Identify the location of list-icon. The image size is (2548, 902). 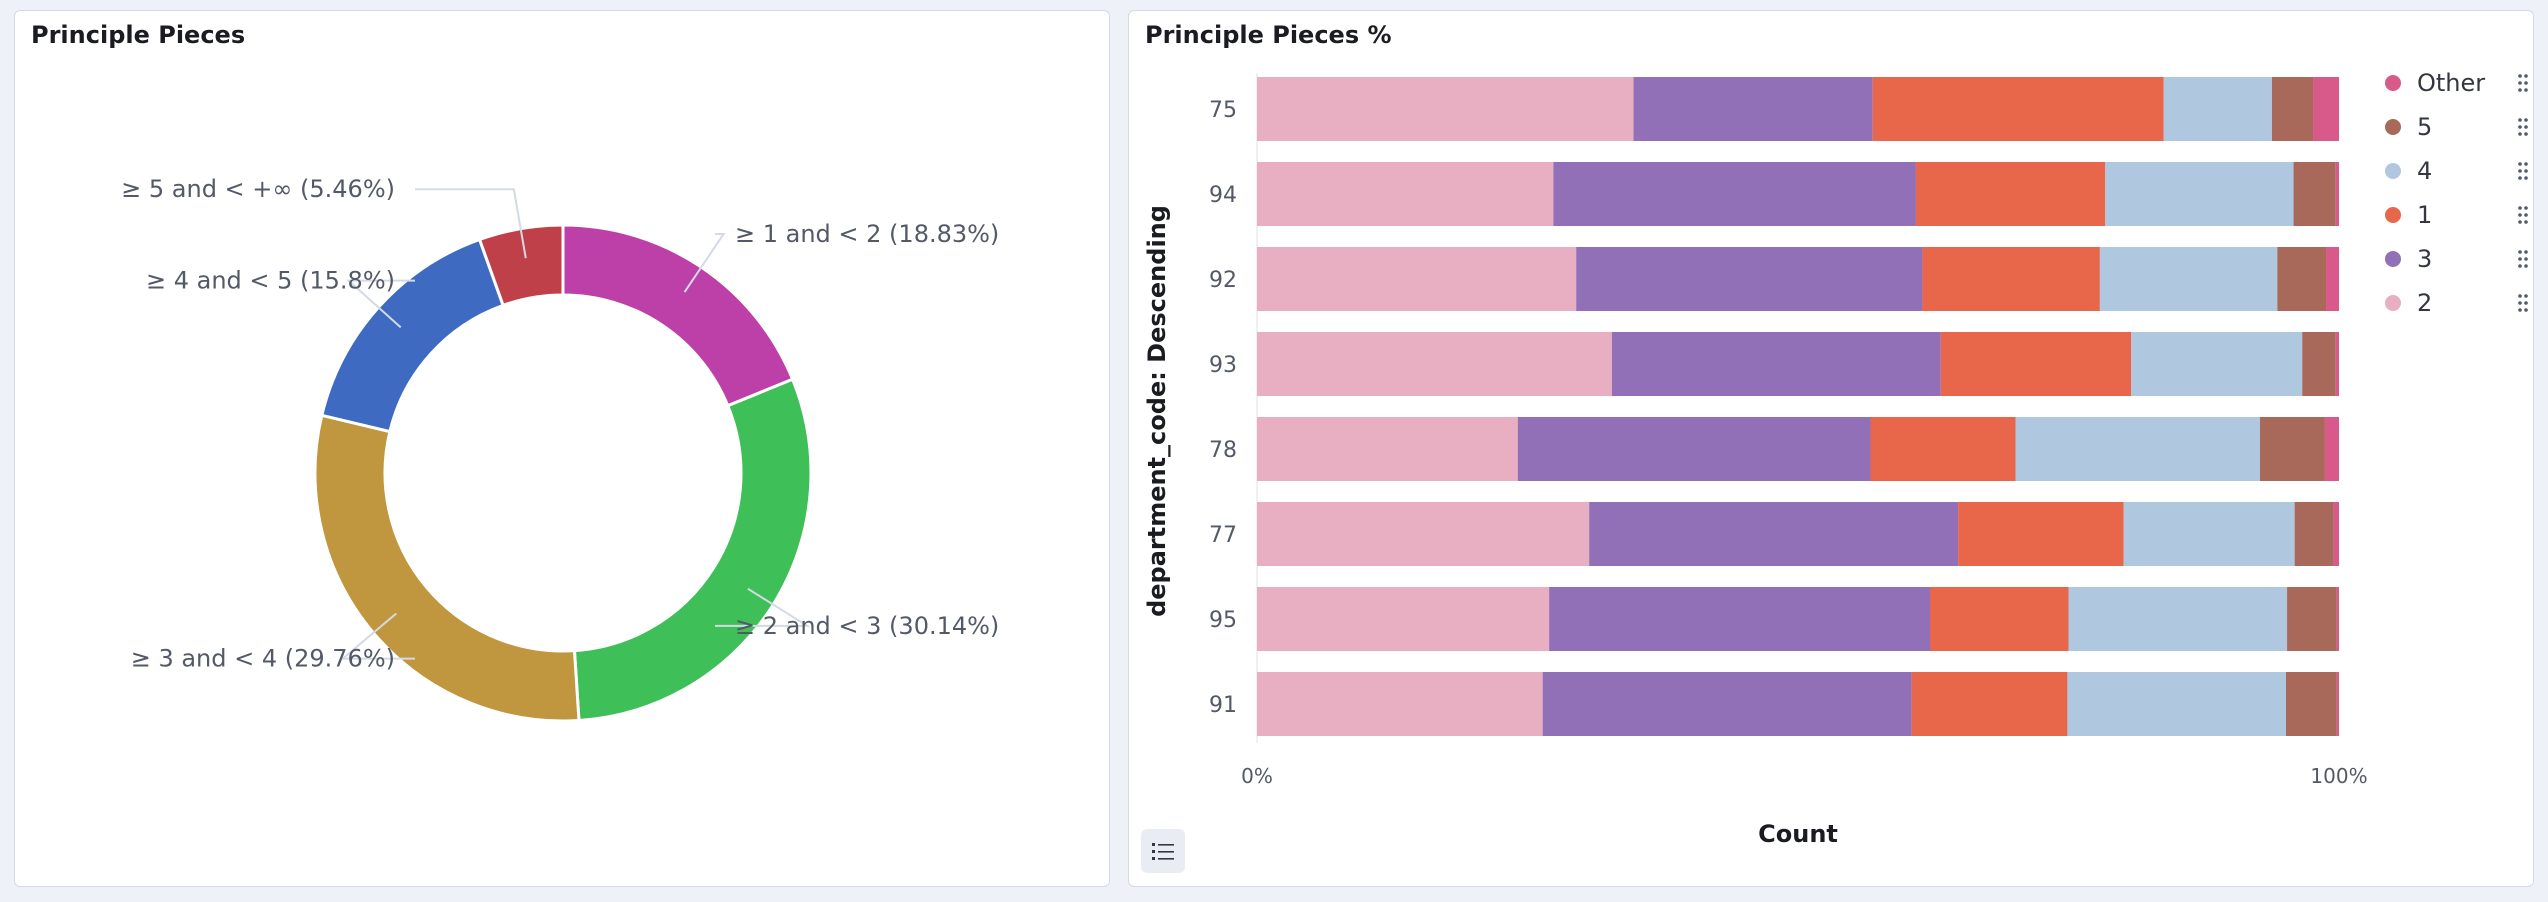
(1163, 851).